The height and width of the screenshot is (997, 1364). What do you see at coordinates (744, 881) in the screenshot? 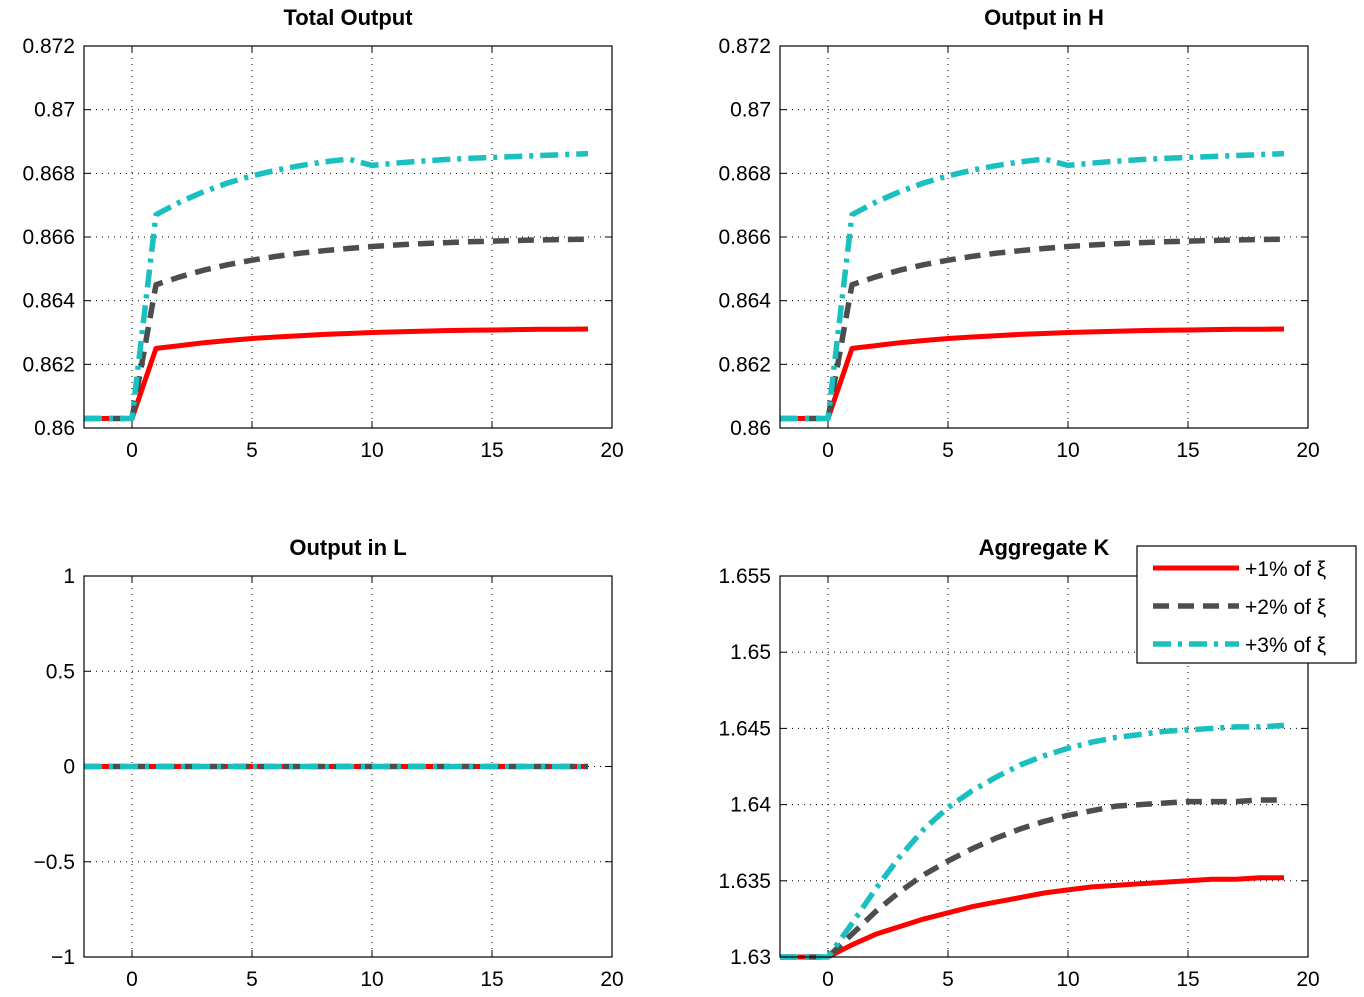
I see `y-tick-label: 1.635` at bounding box center [744, 881].